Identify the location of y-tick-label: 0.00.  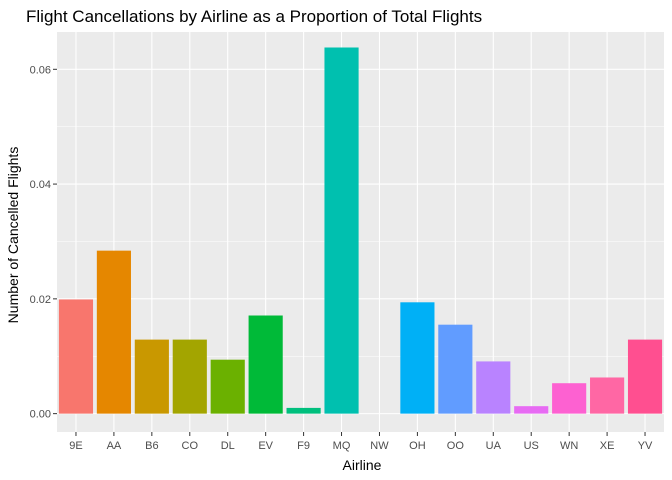
(40, 415).